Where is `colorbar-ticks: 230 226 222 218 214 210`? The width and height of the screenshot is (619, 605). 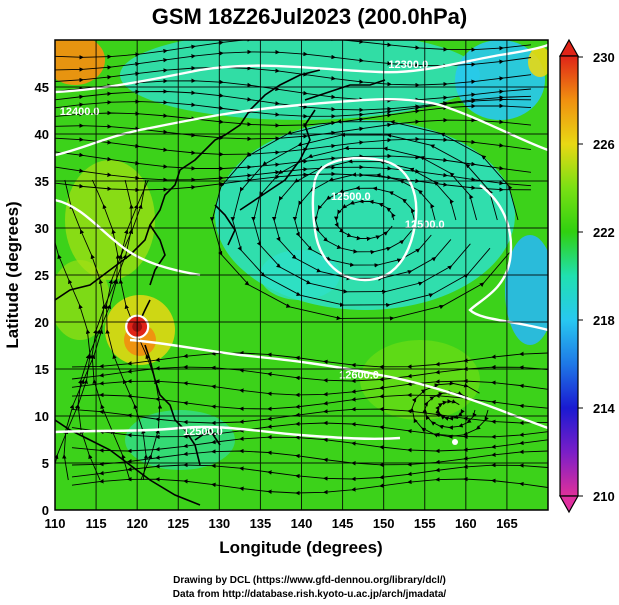
colorbar-ticks: 230 226 222 218 214 210 is located at coordinates (596, 277).